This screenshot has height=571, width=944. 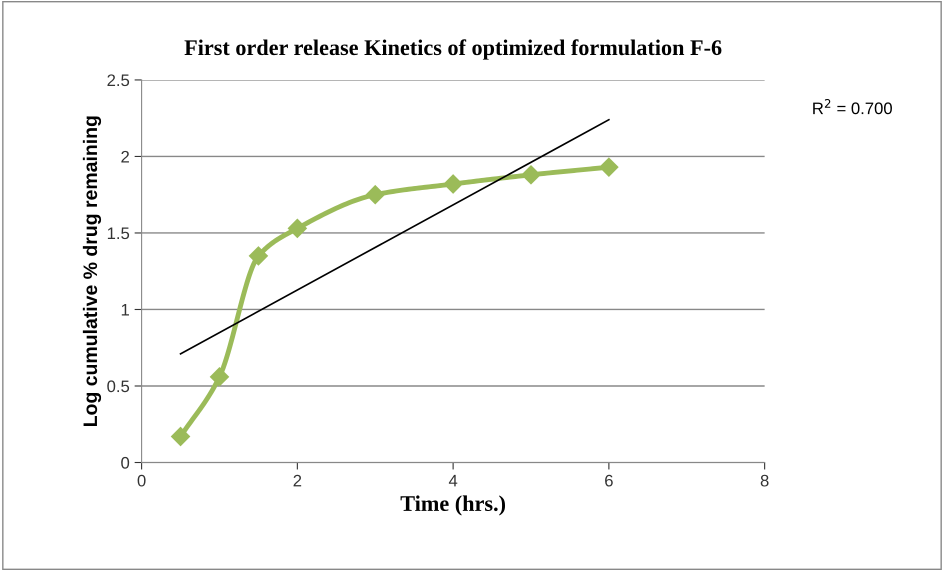 I want to click on x-tick-label: 4, so click(x=453, y=480).